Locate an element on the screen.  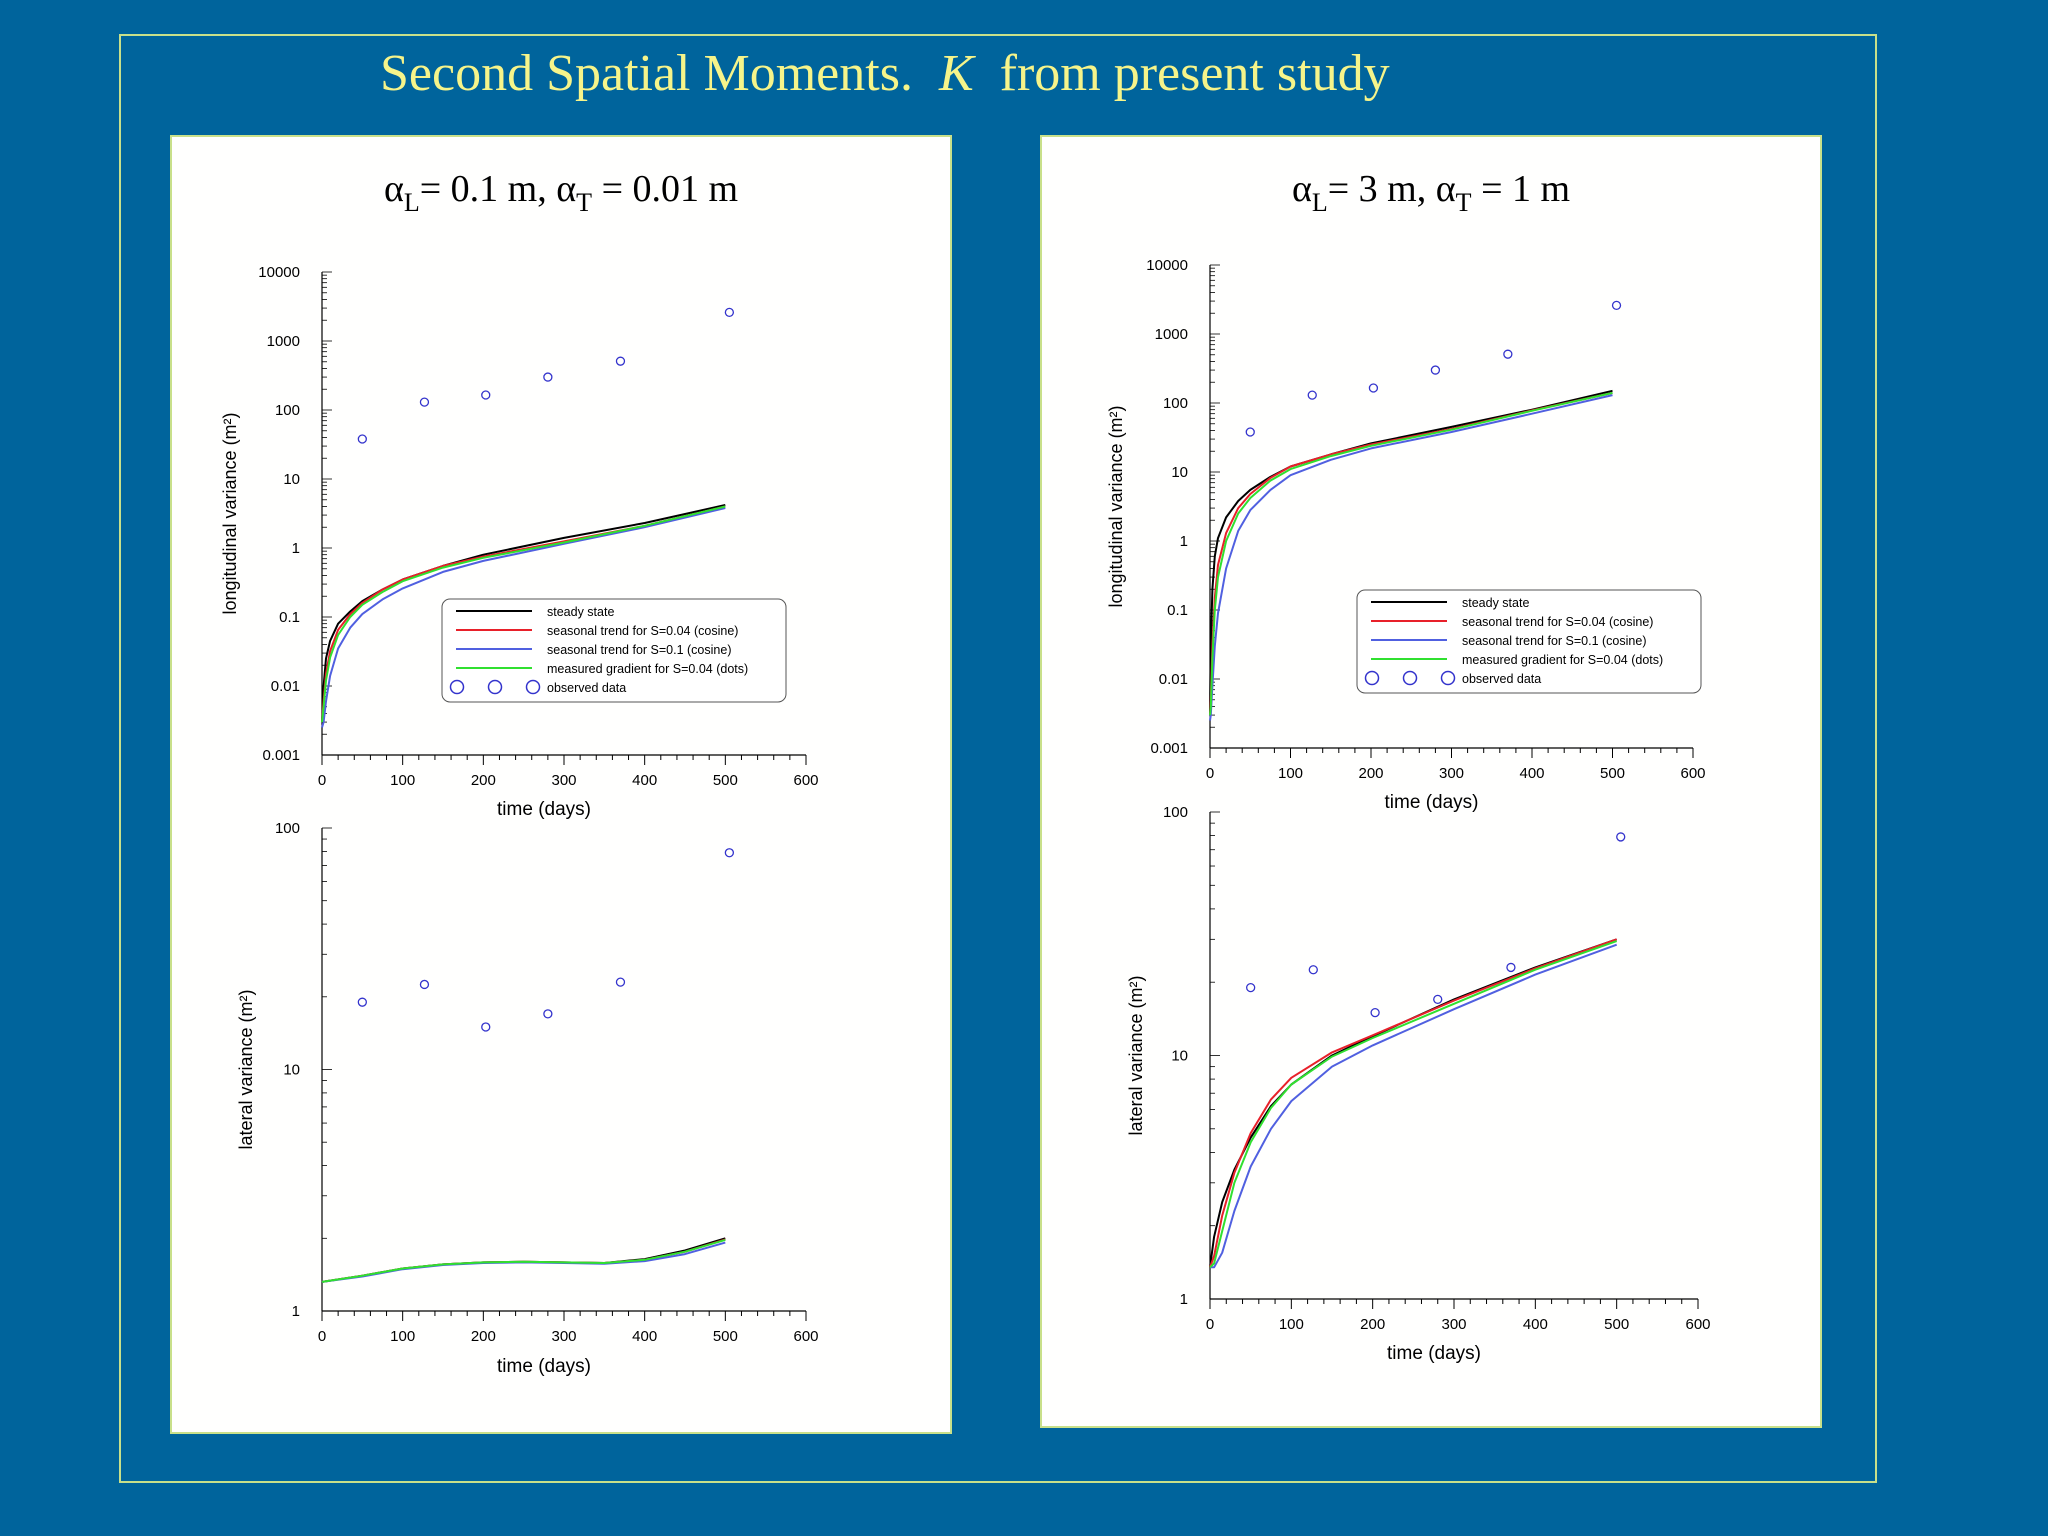
title-k: K is located at coordinates (956, 73).